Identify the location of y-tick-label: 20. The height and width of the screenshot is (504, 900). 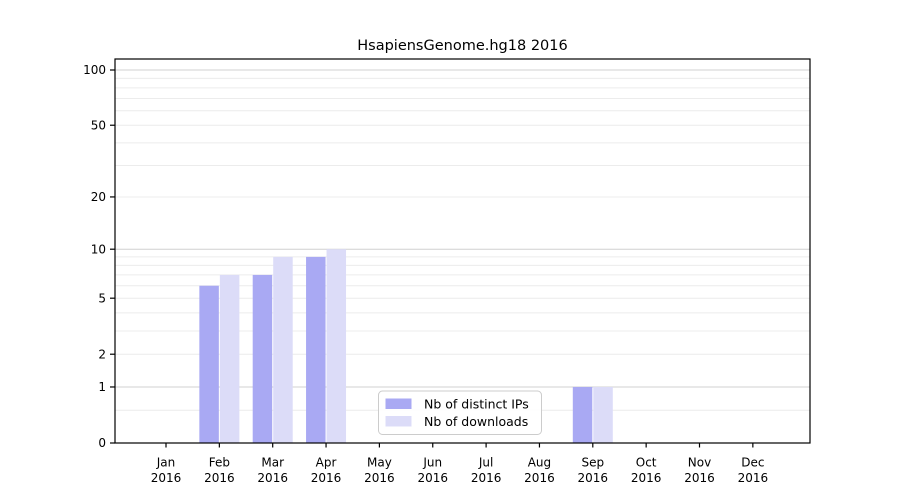
(98, 197).